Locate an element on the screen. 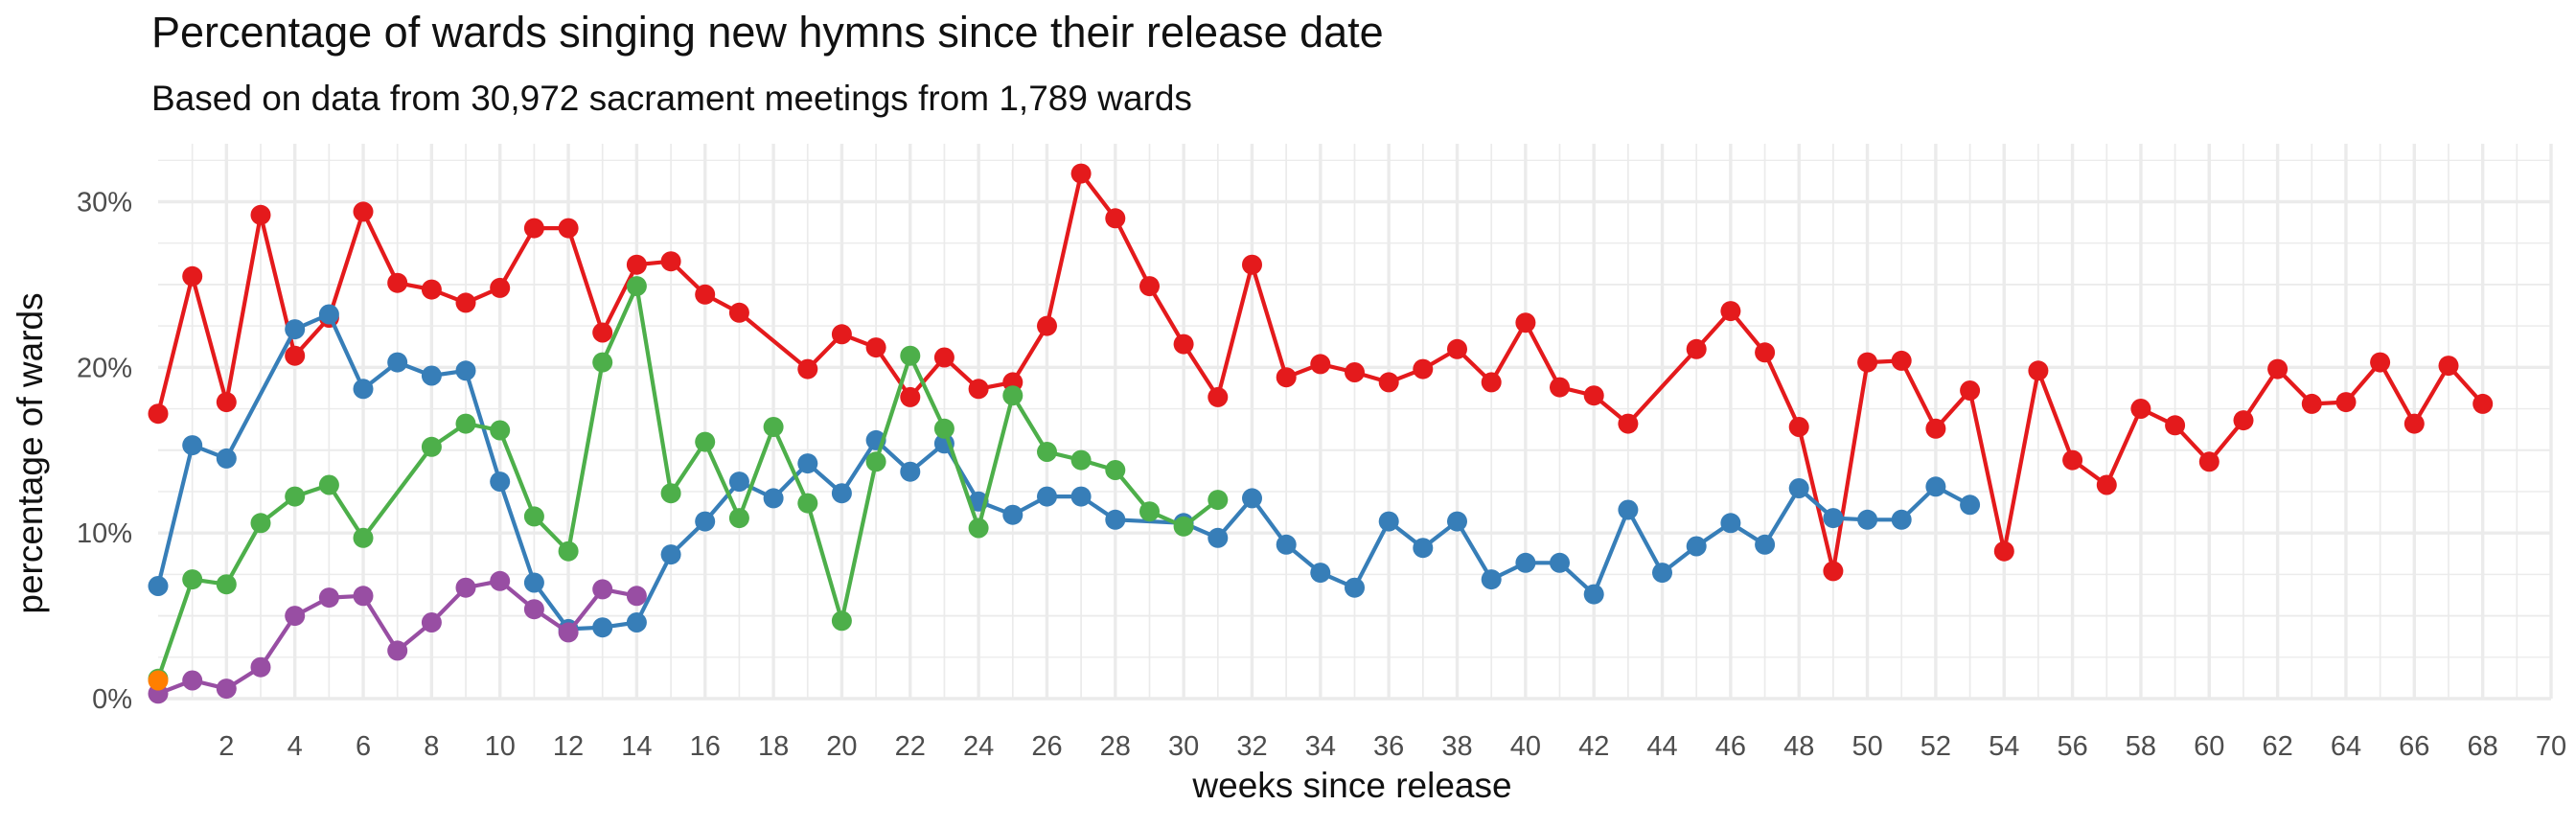 The height and width of the screenshot is (828, 2576). x-tick-label: 22 is located at coordinates (910, 746).